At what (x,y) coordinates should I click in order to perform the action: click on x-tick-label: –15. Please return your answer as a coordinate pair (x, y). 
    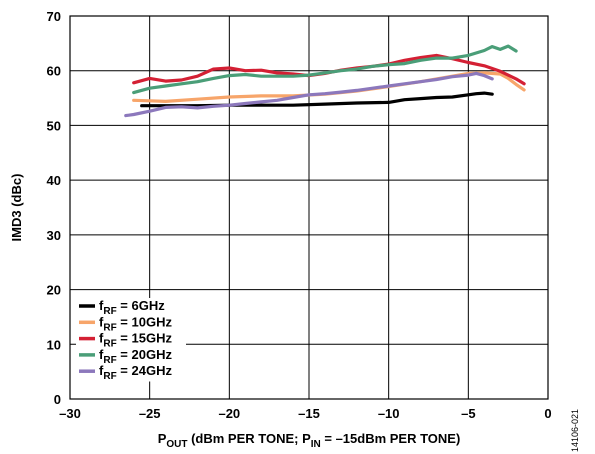
    Looking at the image, I should click on (309, 413).